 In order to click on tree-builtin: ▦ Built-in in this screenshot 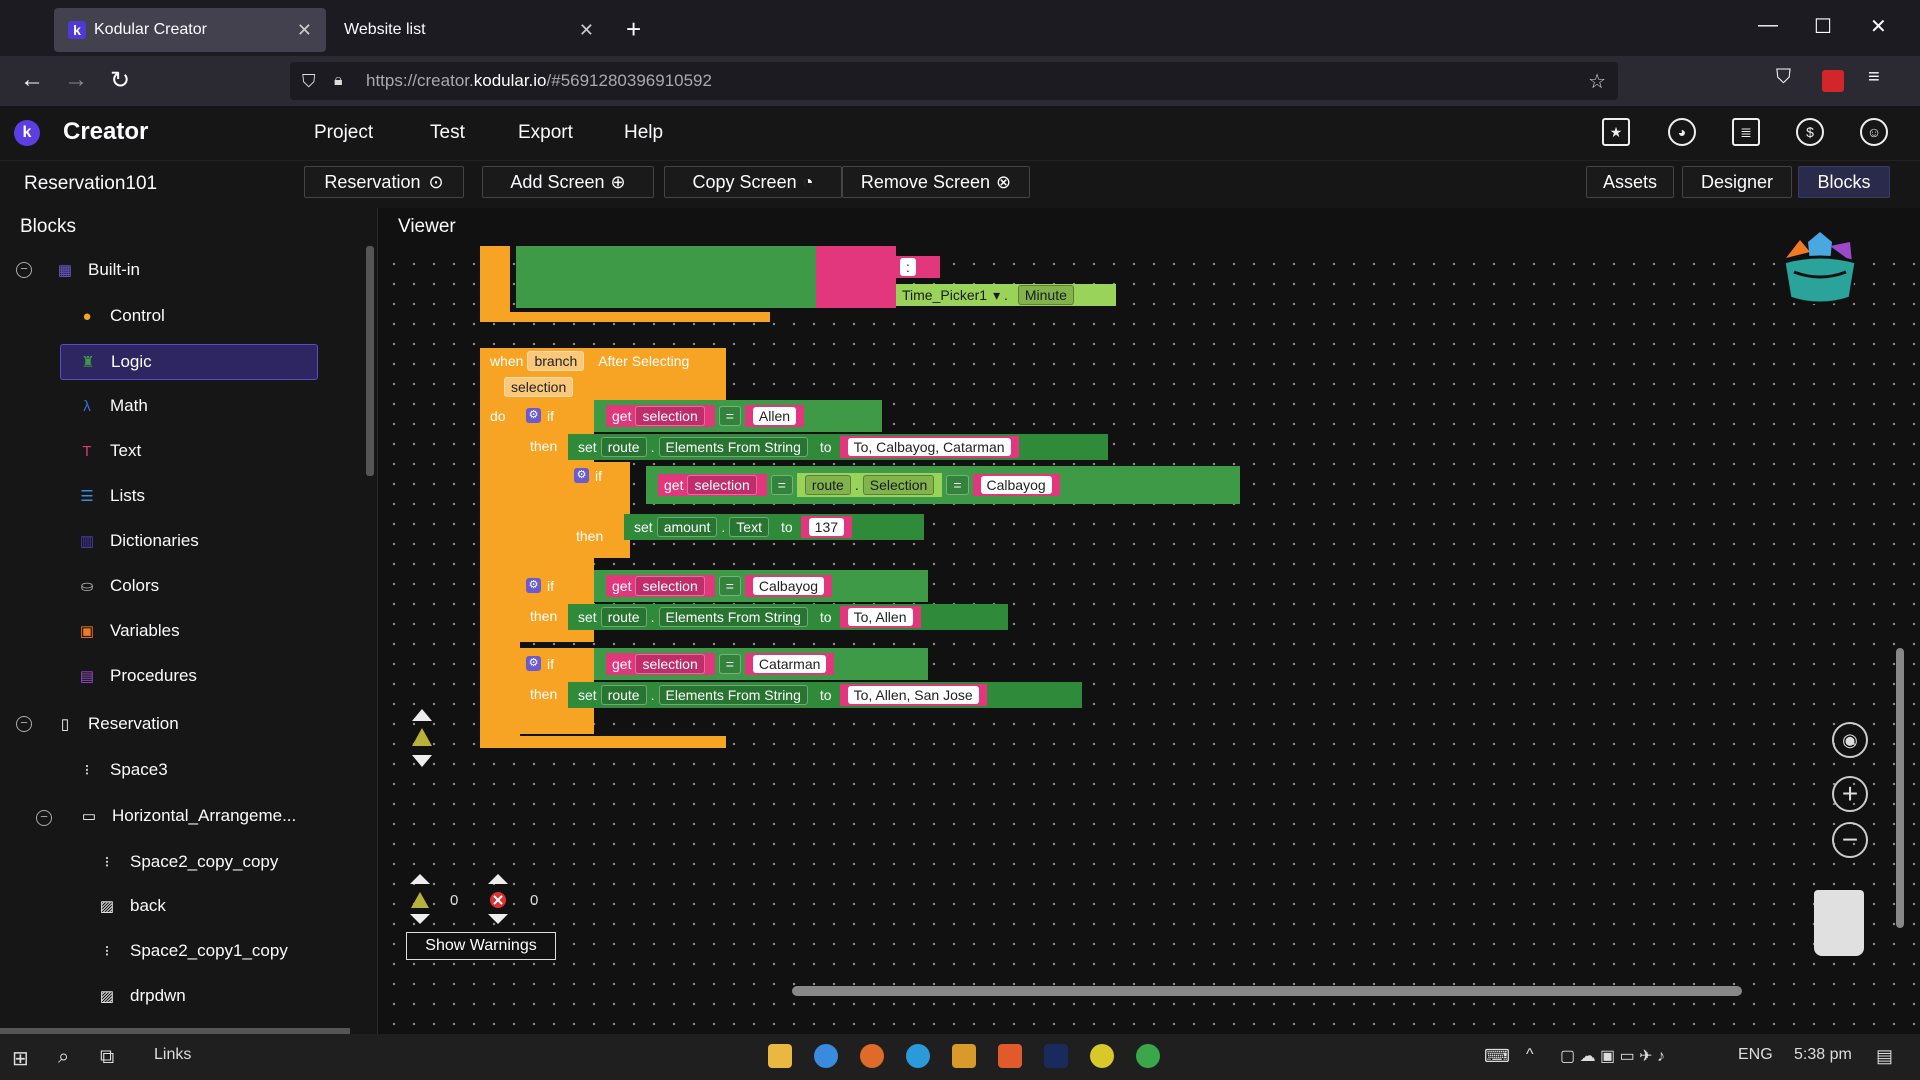, I will do `click(178, 270)`.